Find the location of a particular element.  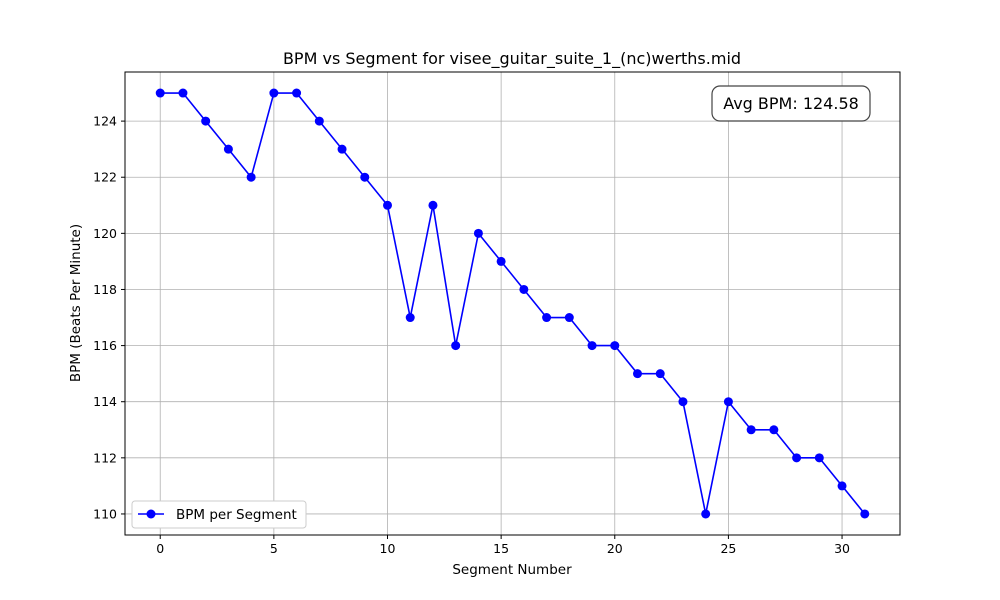

x-tick-label: 25 is located at coordinates (728, 548).